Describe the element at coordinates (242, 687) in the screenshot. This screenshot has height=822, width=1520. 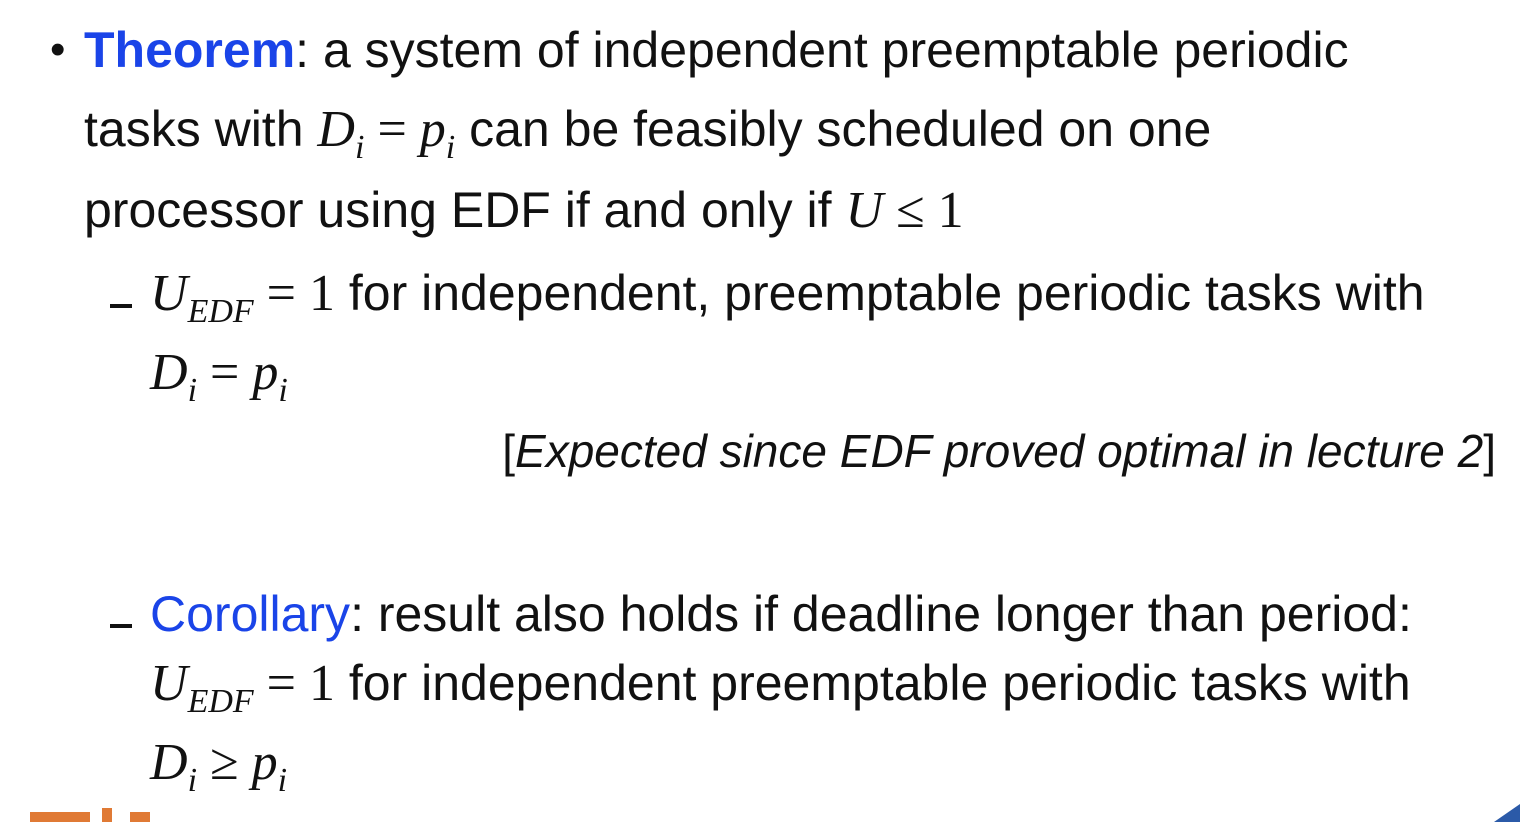
I see `formula-u-edf-equals-1-2: UEDF = 1` at that location.